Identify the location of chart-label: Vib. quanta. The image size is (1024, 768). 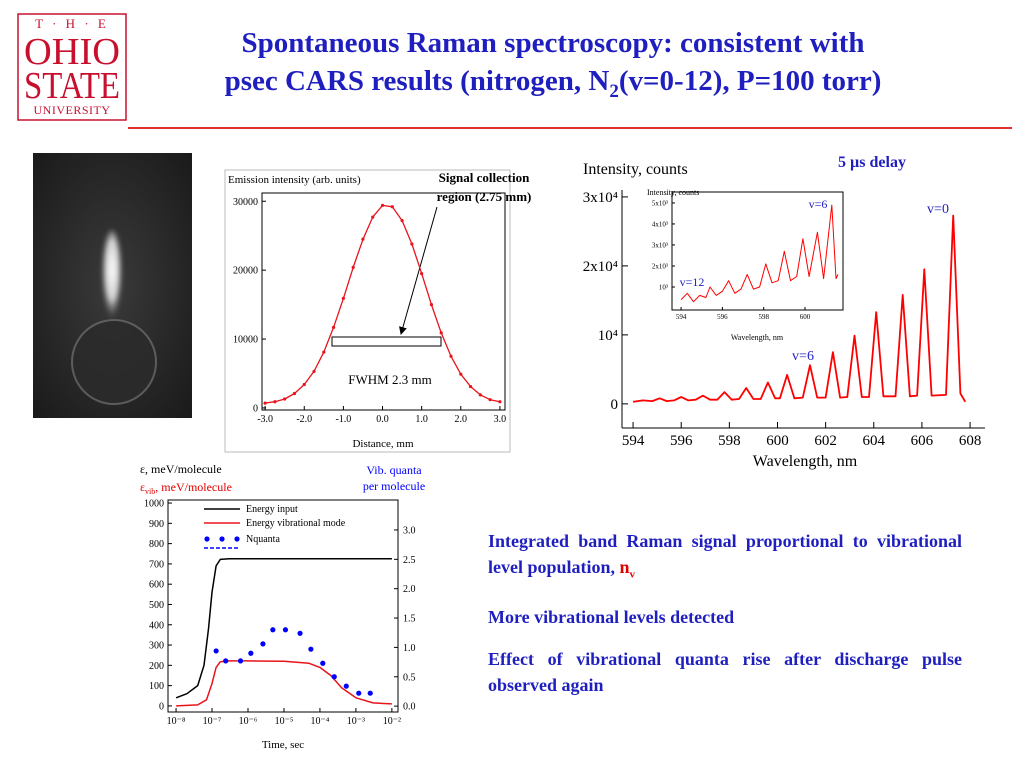
(394, 470).